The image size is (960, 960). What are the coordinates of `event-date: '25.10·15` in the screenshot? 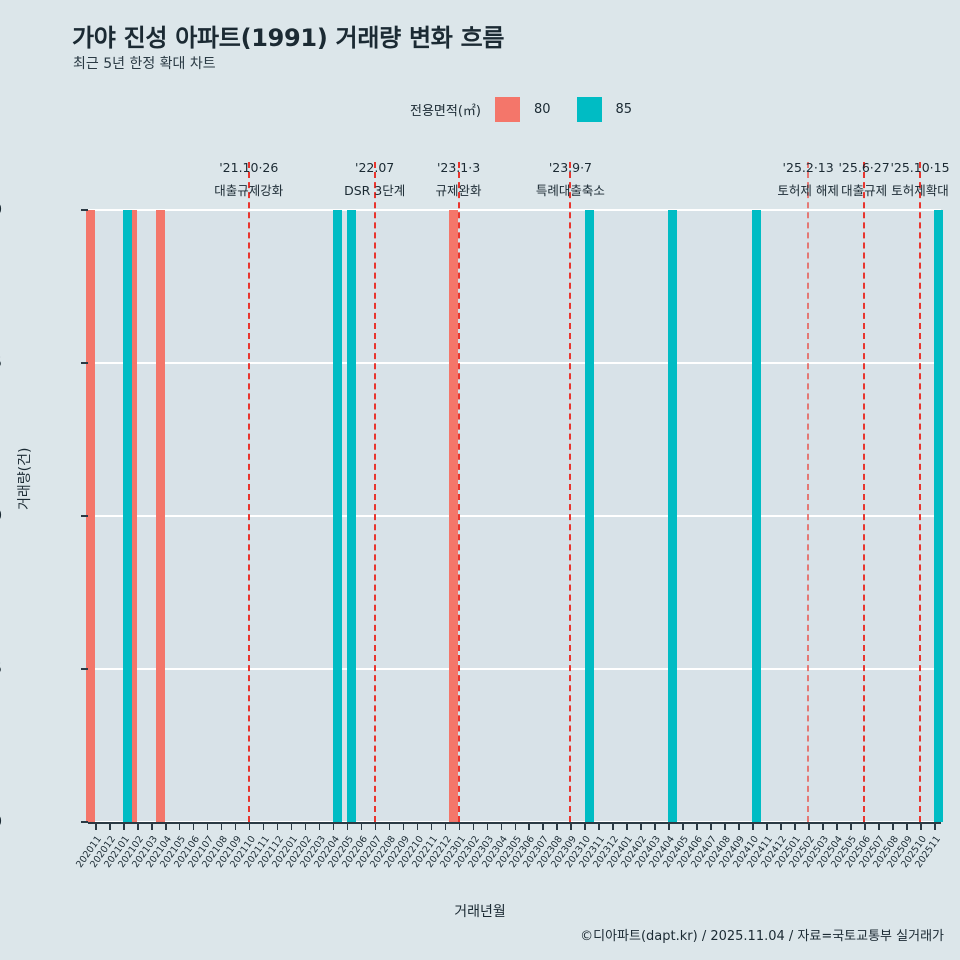 It's located at (920, 167).